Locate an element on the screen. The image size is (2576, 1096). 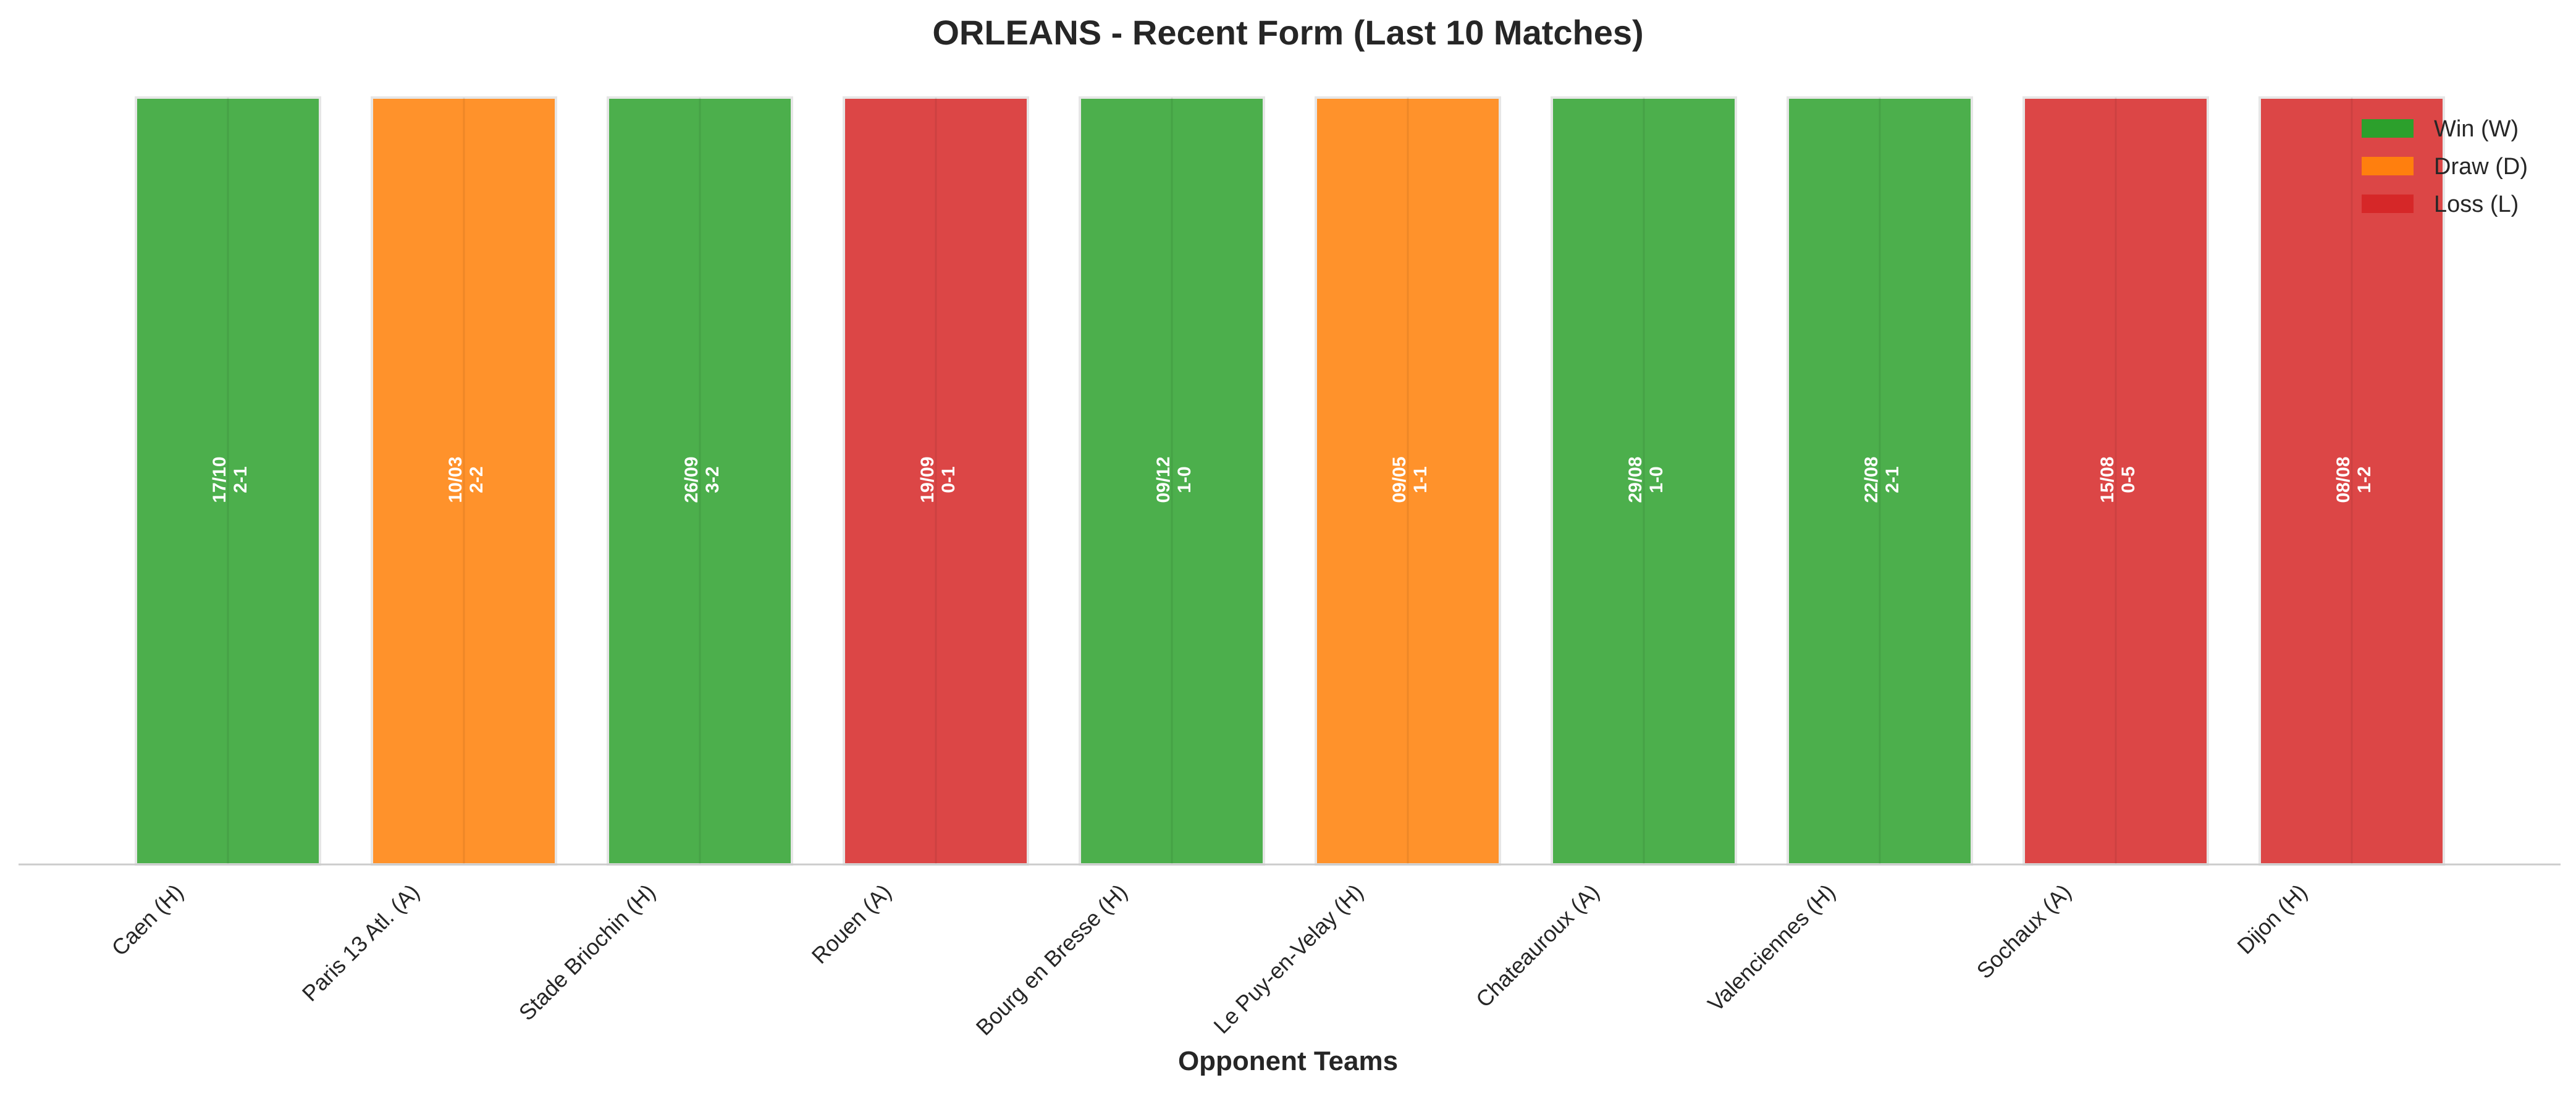
bar-group: 29/081-0 is located at coordinates (1644, 481).